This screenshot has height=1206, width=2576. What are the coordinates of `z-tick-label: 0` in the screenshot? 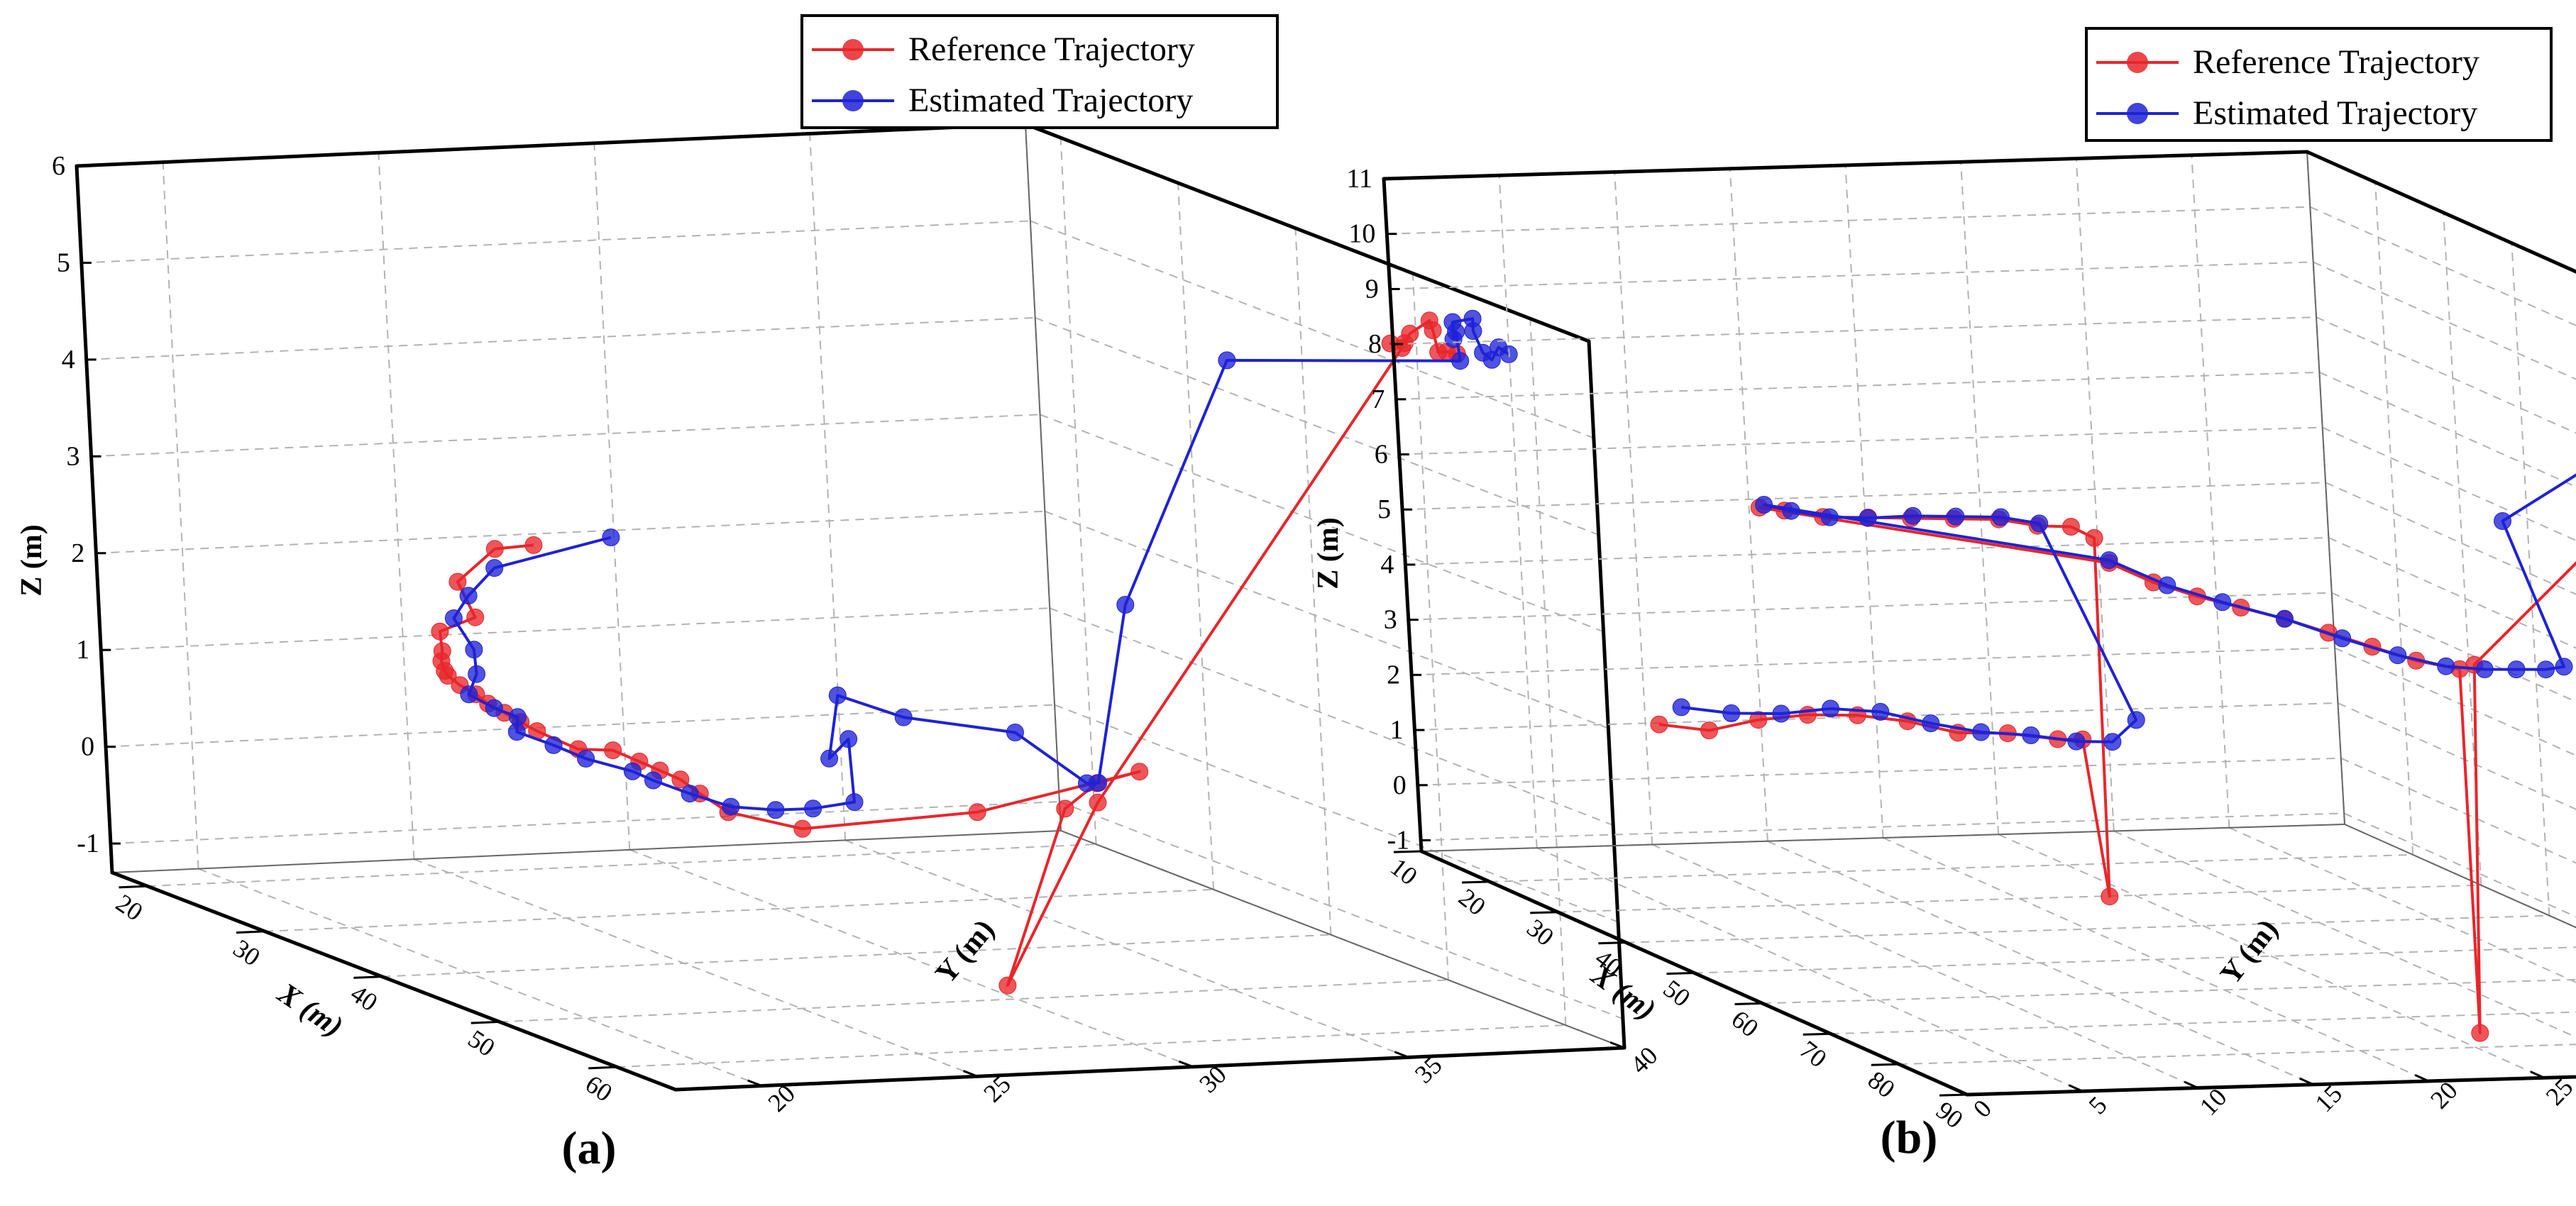 It's located at (87, 747).